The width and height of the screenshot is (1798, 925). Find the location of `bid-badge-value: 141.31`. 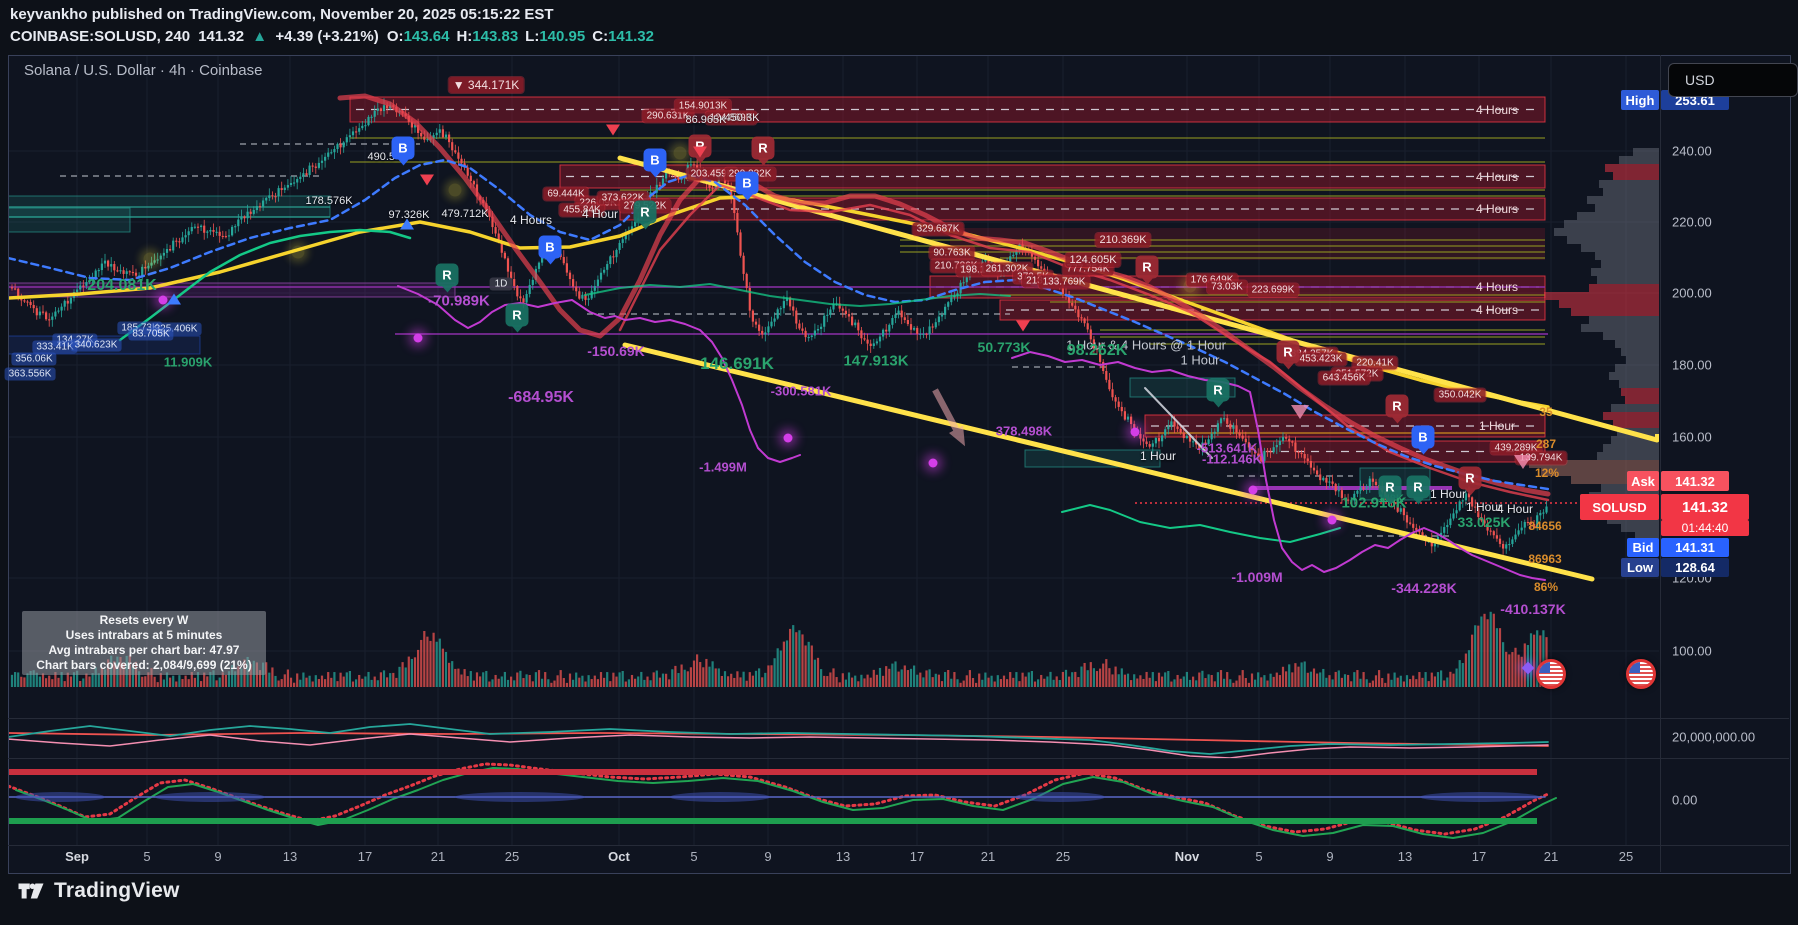

bid-badge-value: 141.31 is located at coordinates (1695, 547).